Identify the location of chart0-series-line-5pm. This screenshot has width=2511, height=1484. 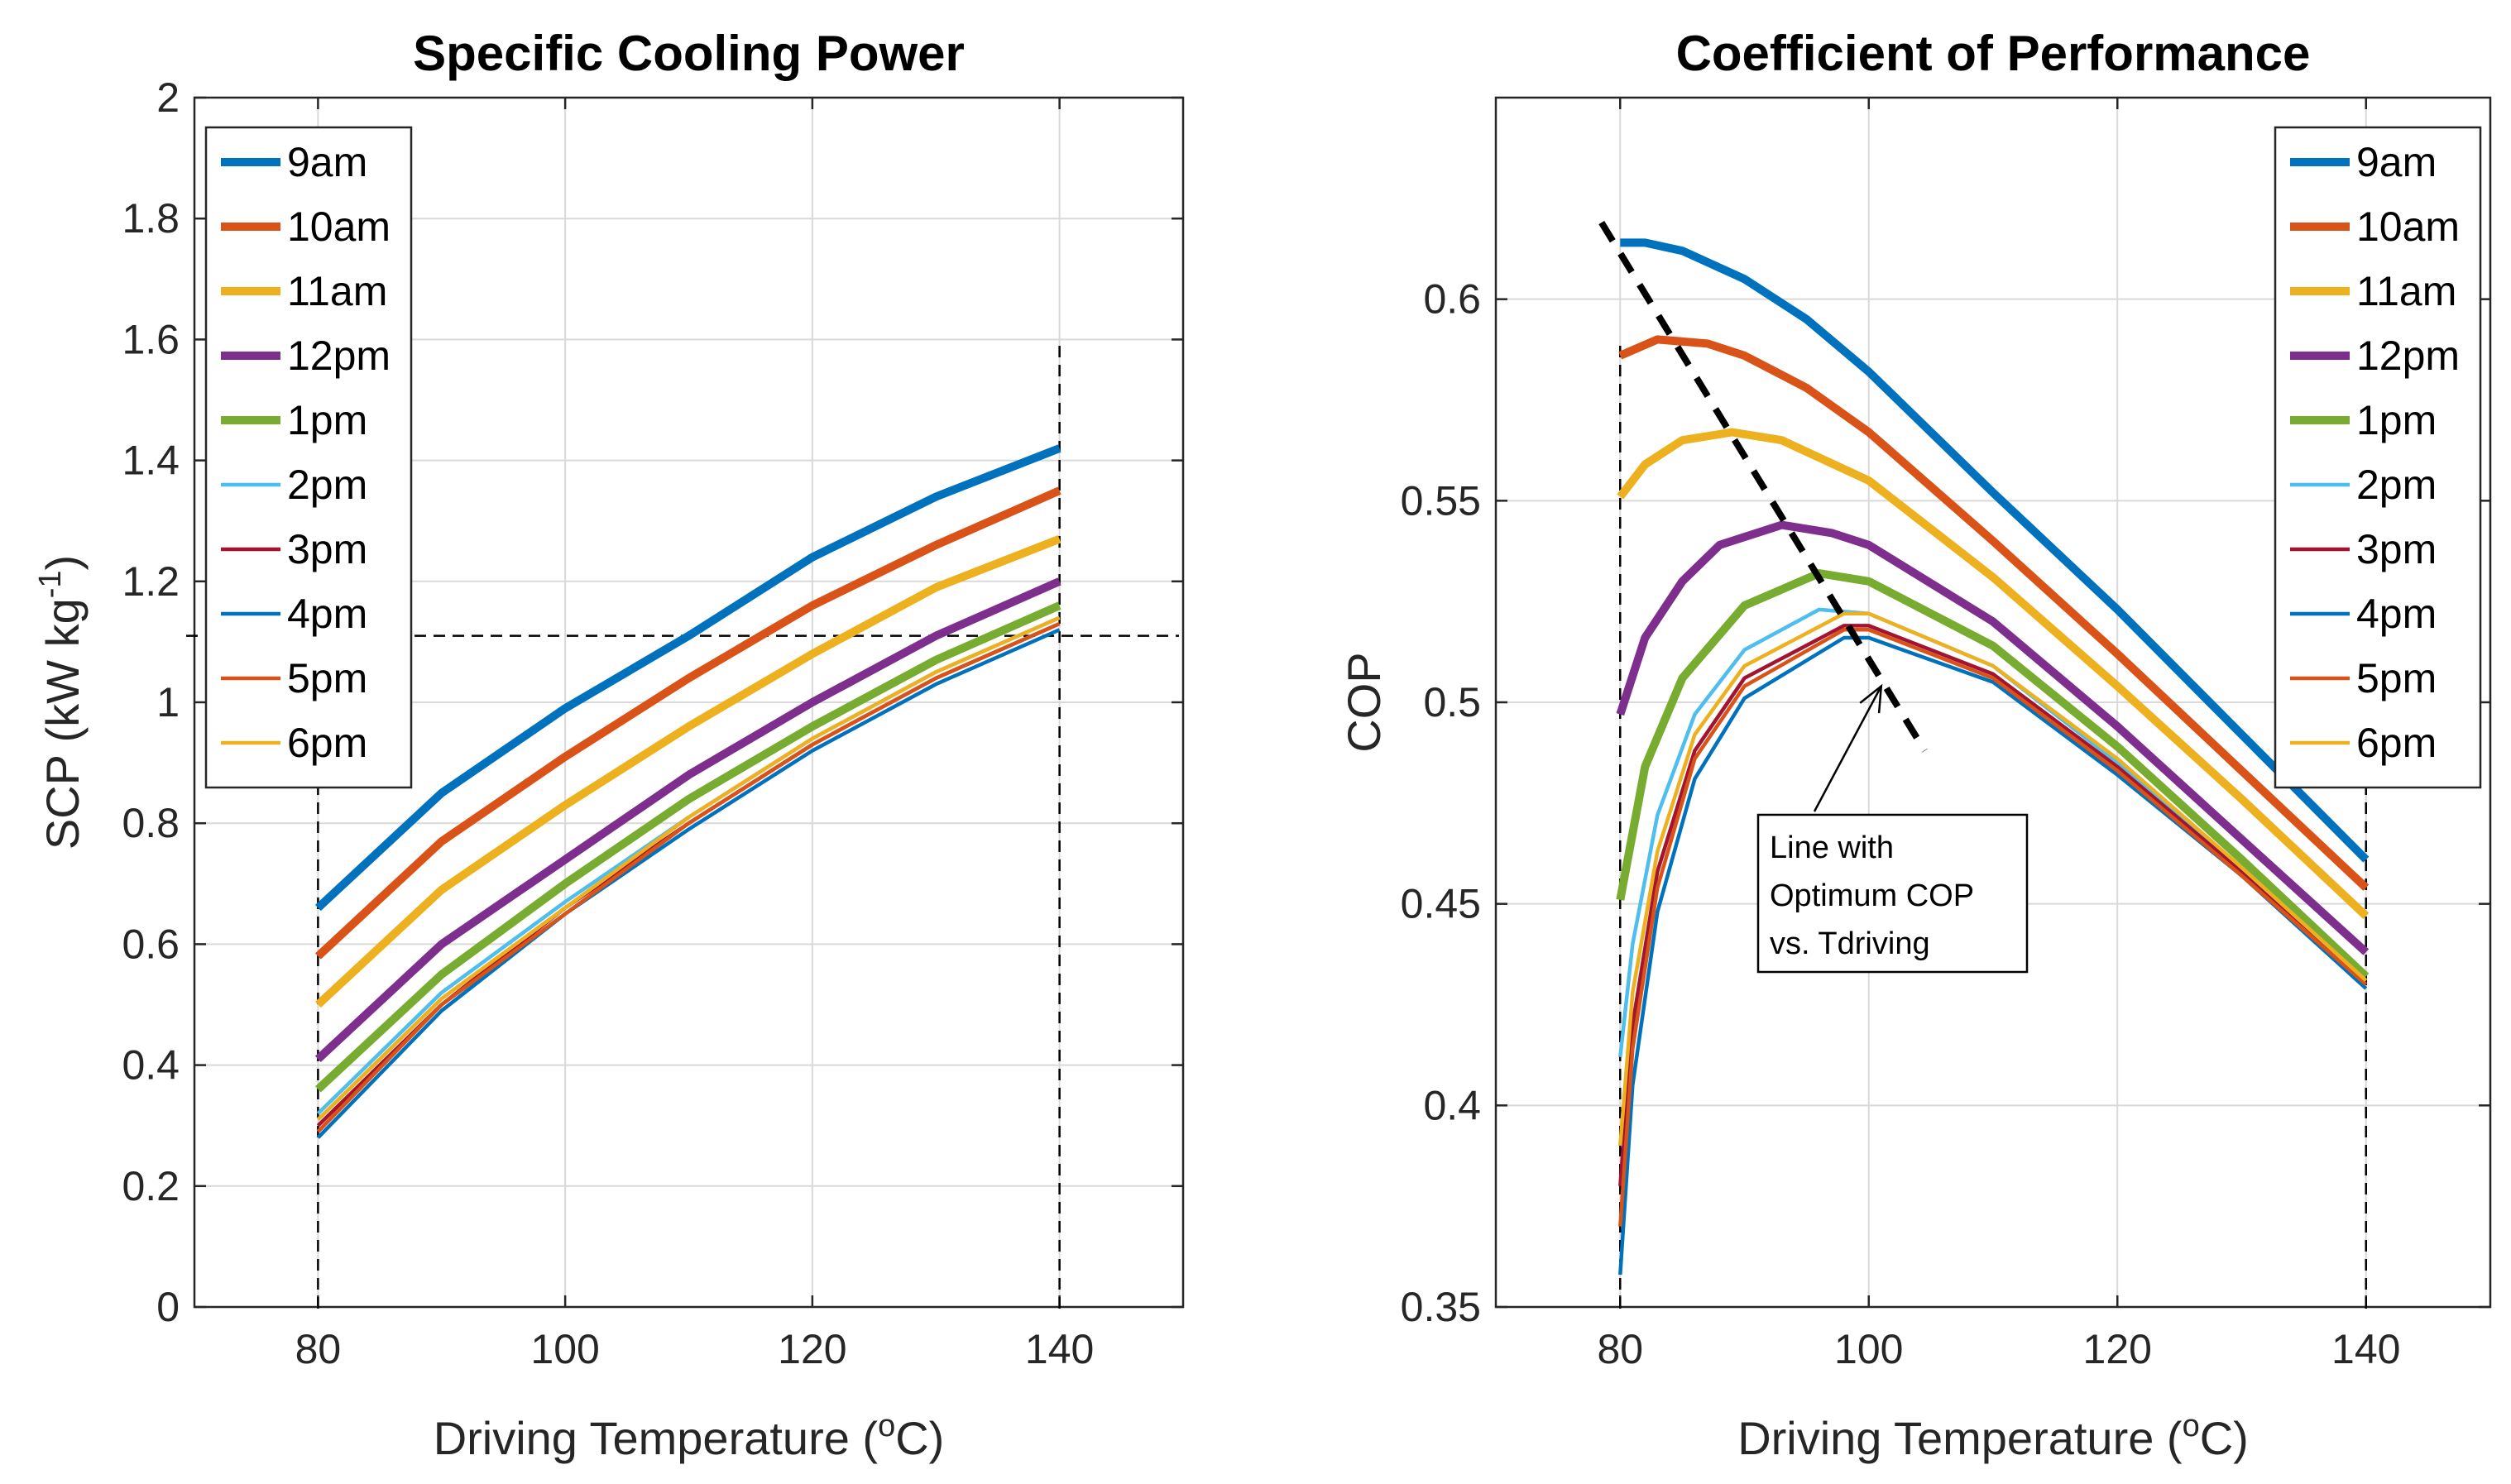
(688, 877).